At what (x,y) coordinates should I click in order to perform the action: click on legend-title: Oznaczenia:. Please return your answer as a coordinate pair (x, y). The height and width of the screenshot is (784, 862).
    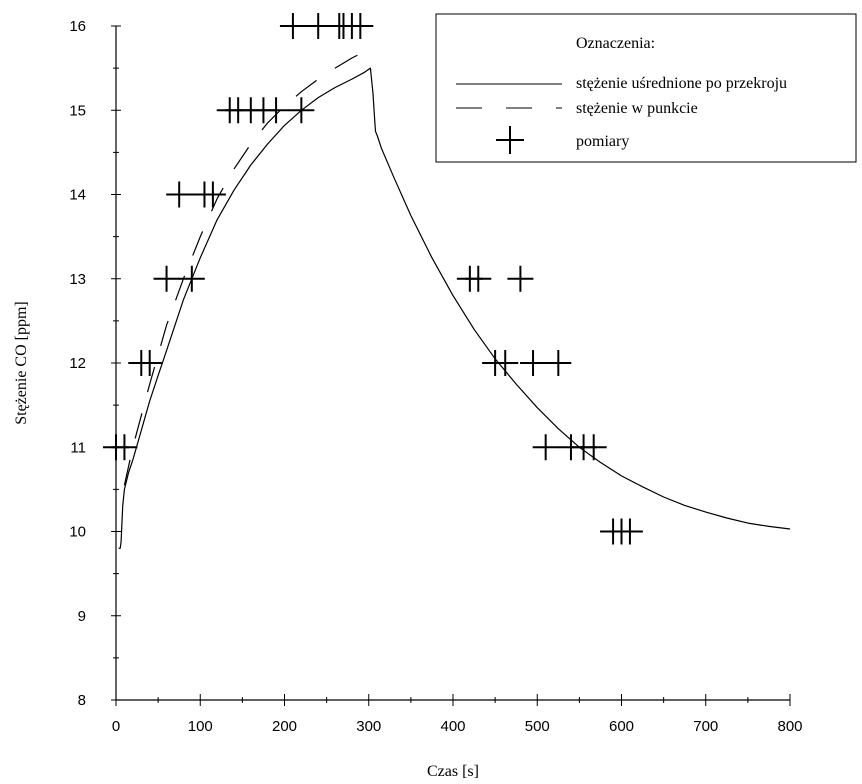
    Looking at the image, I should click on (615, 43).